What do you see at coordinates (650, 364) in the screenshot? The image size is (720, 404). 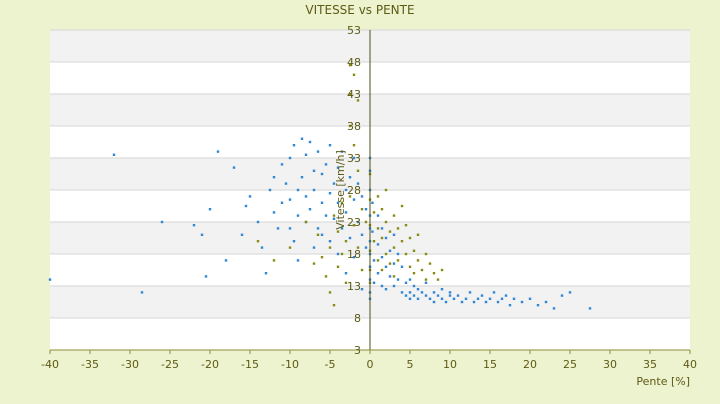 I see `x-tick-label: 35` at bounding box center [650, 364].